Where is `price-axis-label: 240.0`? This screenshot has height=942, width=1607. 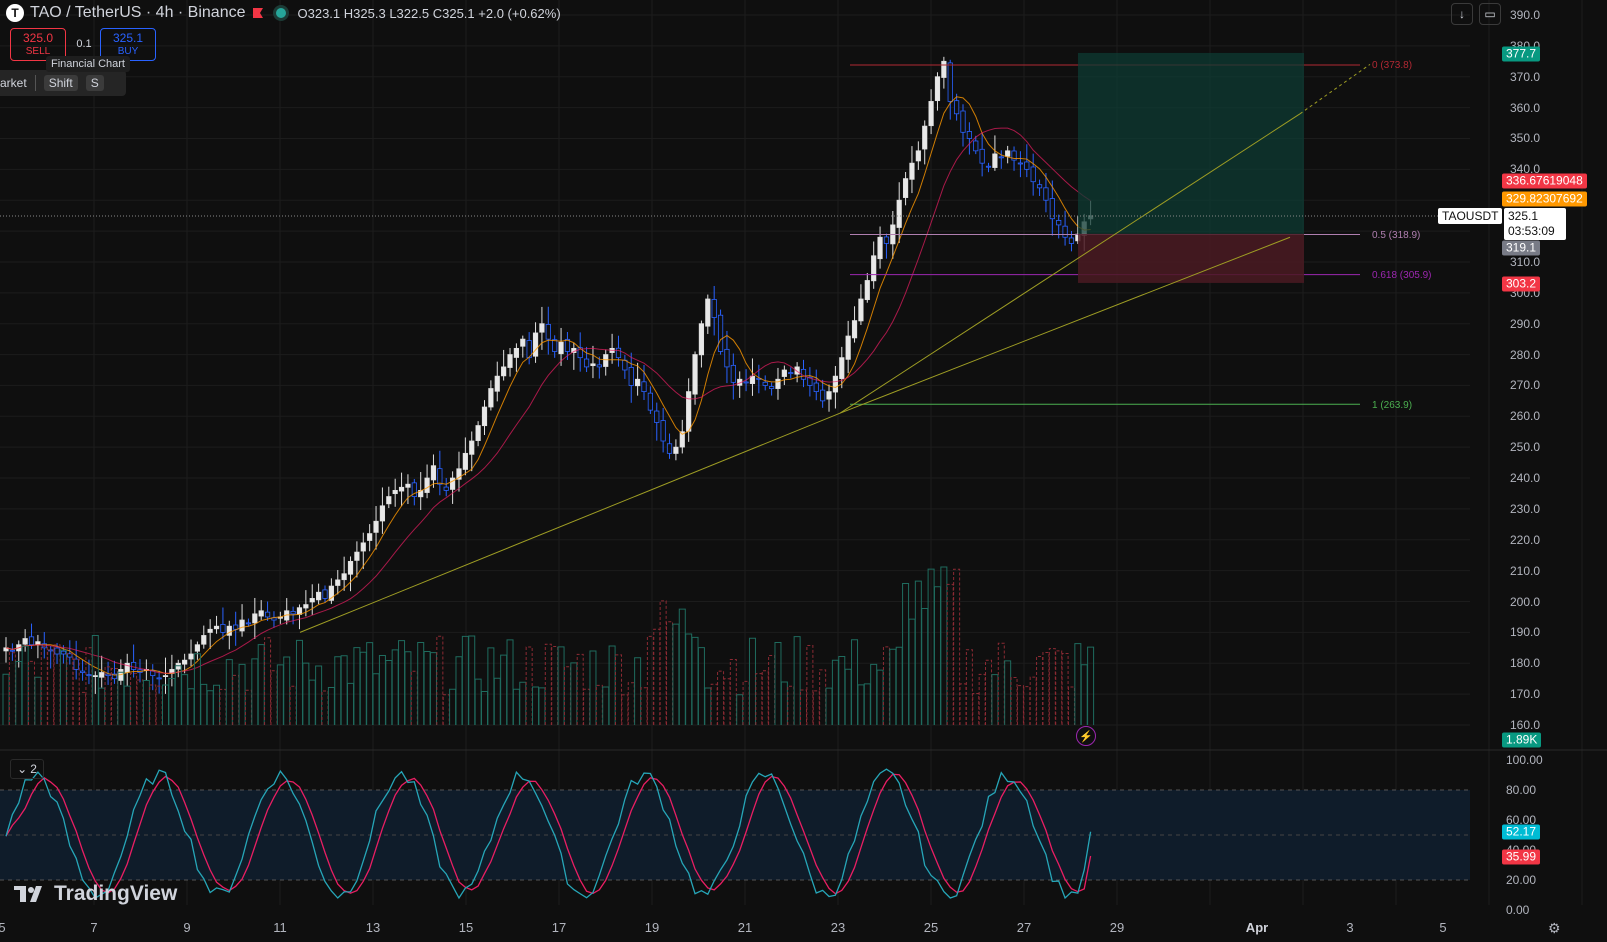
price-axis-label: 240.0 is located at coordinates (1525, 478).